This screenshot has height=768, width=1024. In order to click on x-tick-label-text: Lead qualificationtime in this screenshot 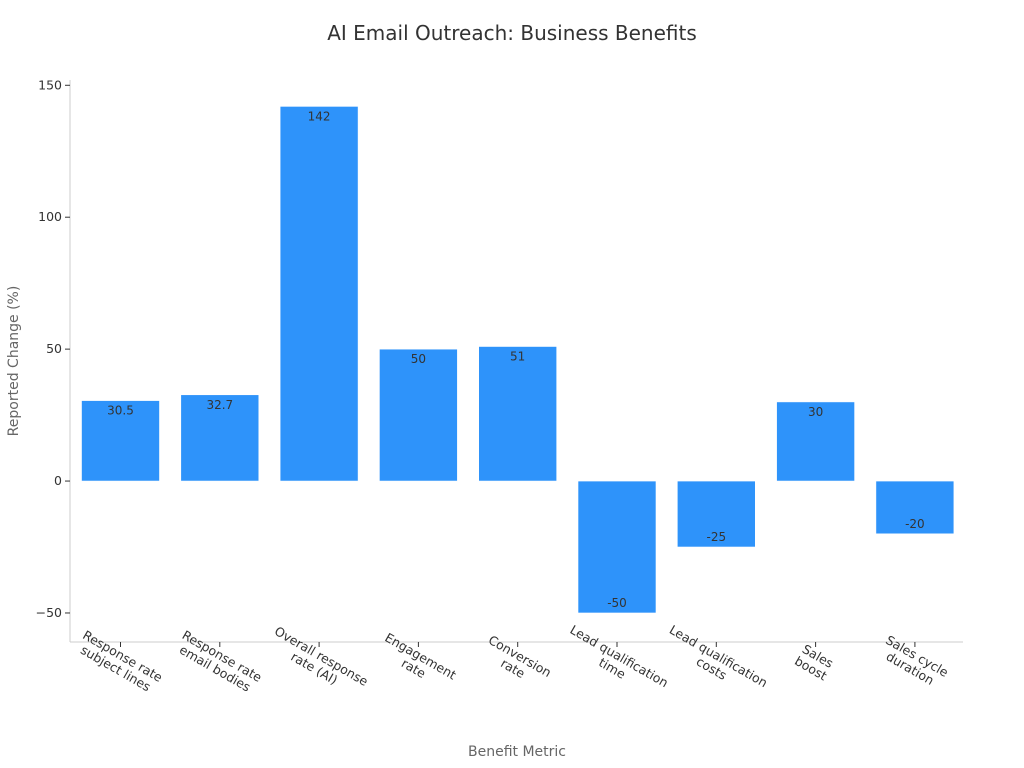, I will do `click(616, 662)`.